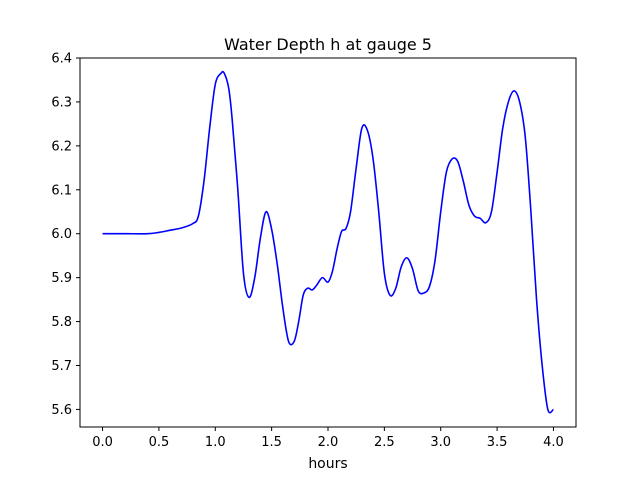 Image resolution: width=640 pixels, height=480 pixels. I want to click on y-axis: 5.6 5.7 5.8 5.9 6.0 6.1 6.2 6.3 6.4, so click(65, 235).